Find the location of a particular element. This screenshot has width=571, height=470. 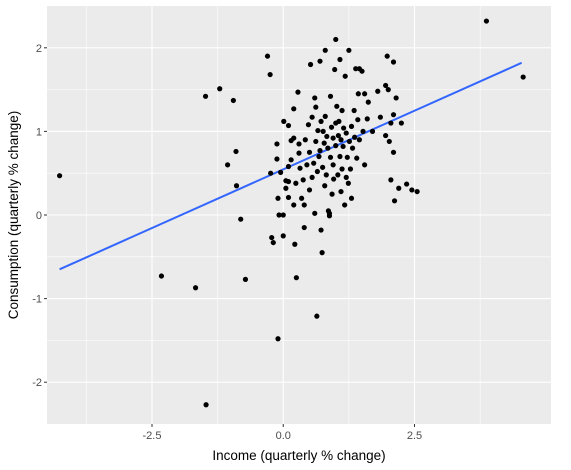

y-tick-label: 1 is located at coordinates (39, 132).